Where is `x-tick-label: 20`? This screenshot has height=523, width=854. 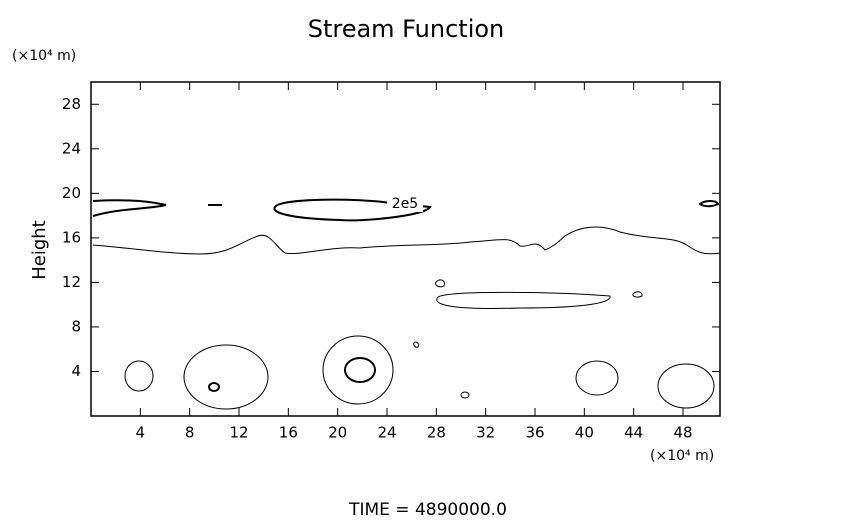 x-tick-label: 20 is located at coordinates (337, 433).